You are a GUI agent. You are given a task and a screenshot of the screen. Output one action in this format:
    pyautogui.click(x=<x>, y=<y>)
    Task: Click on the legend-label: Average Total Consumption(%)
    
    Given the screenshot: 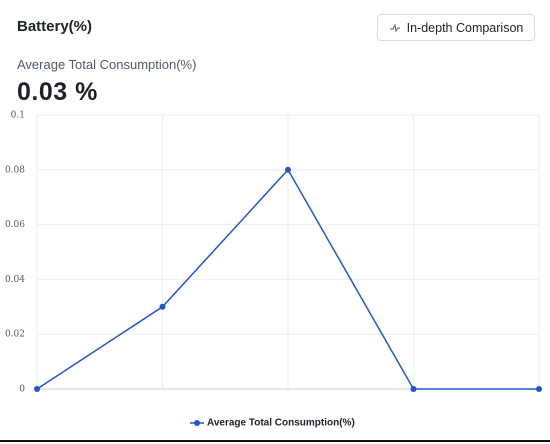 What is the action you would take?
    pyautogui.click(x=281, y=423)
    